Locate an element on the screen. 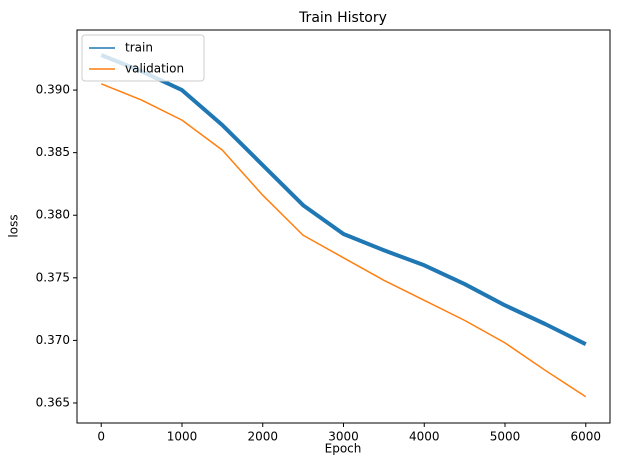  y-axis-label: loss is located at coordinates (14, 225).